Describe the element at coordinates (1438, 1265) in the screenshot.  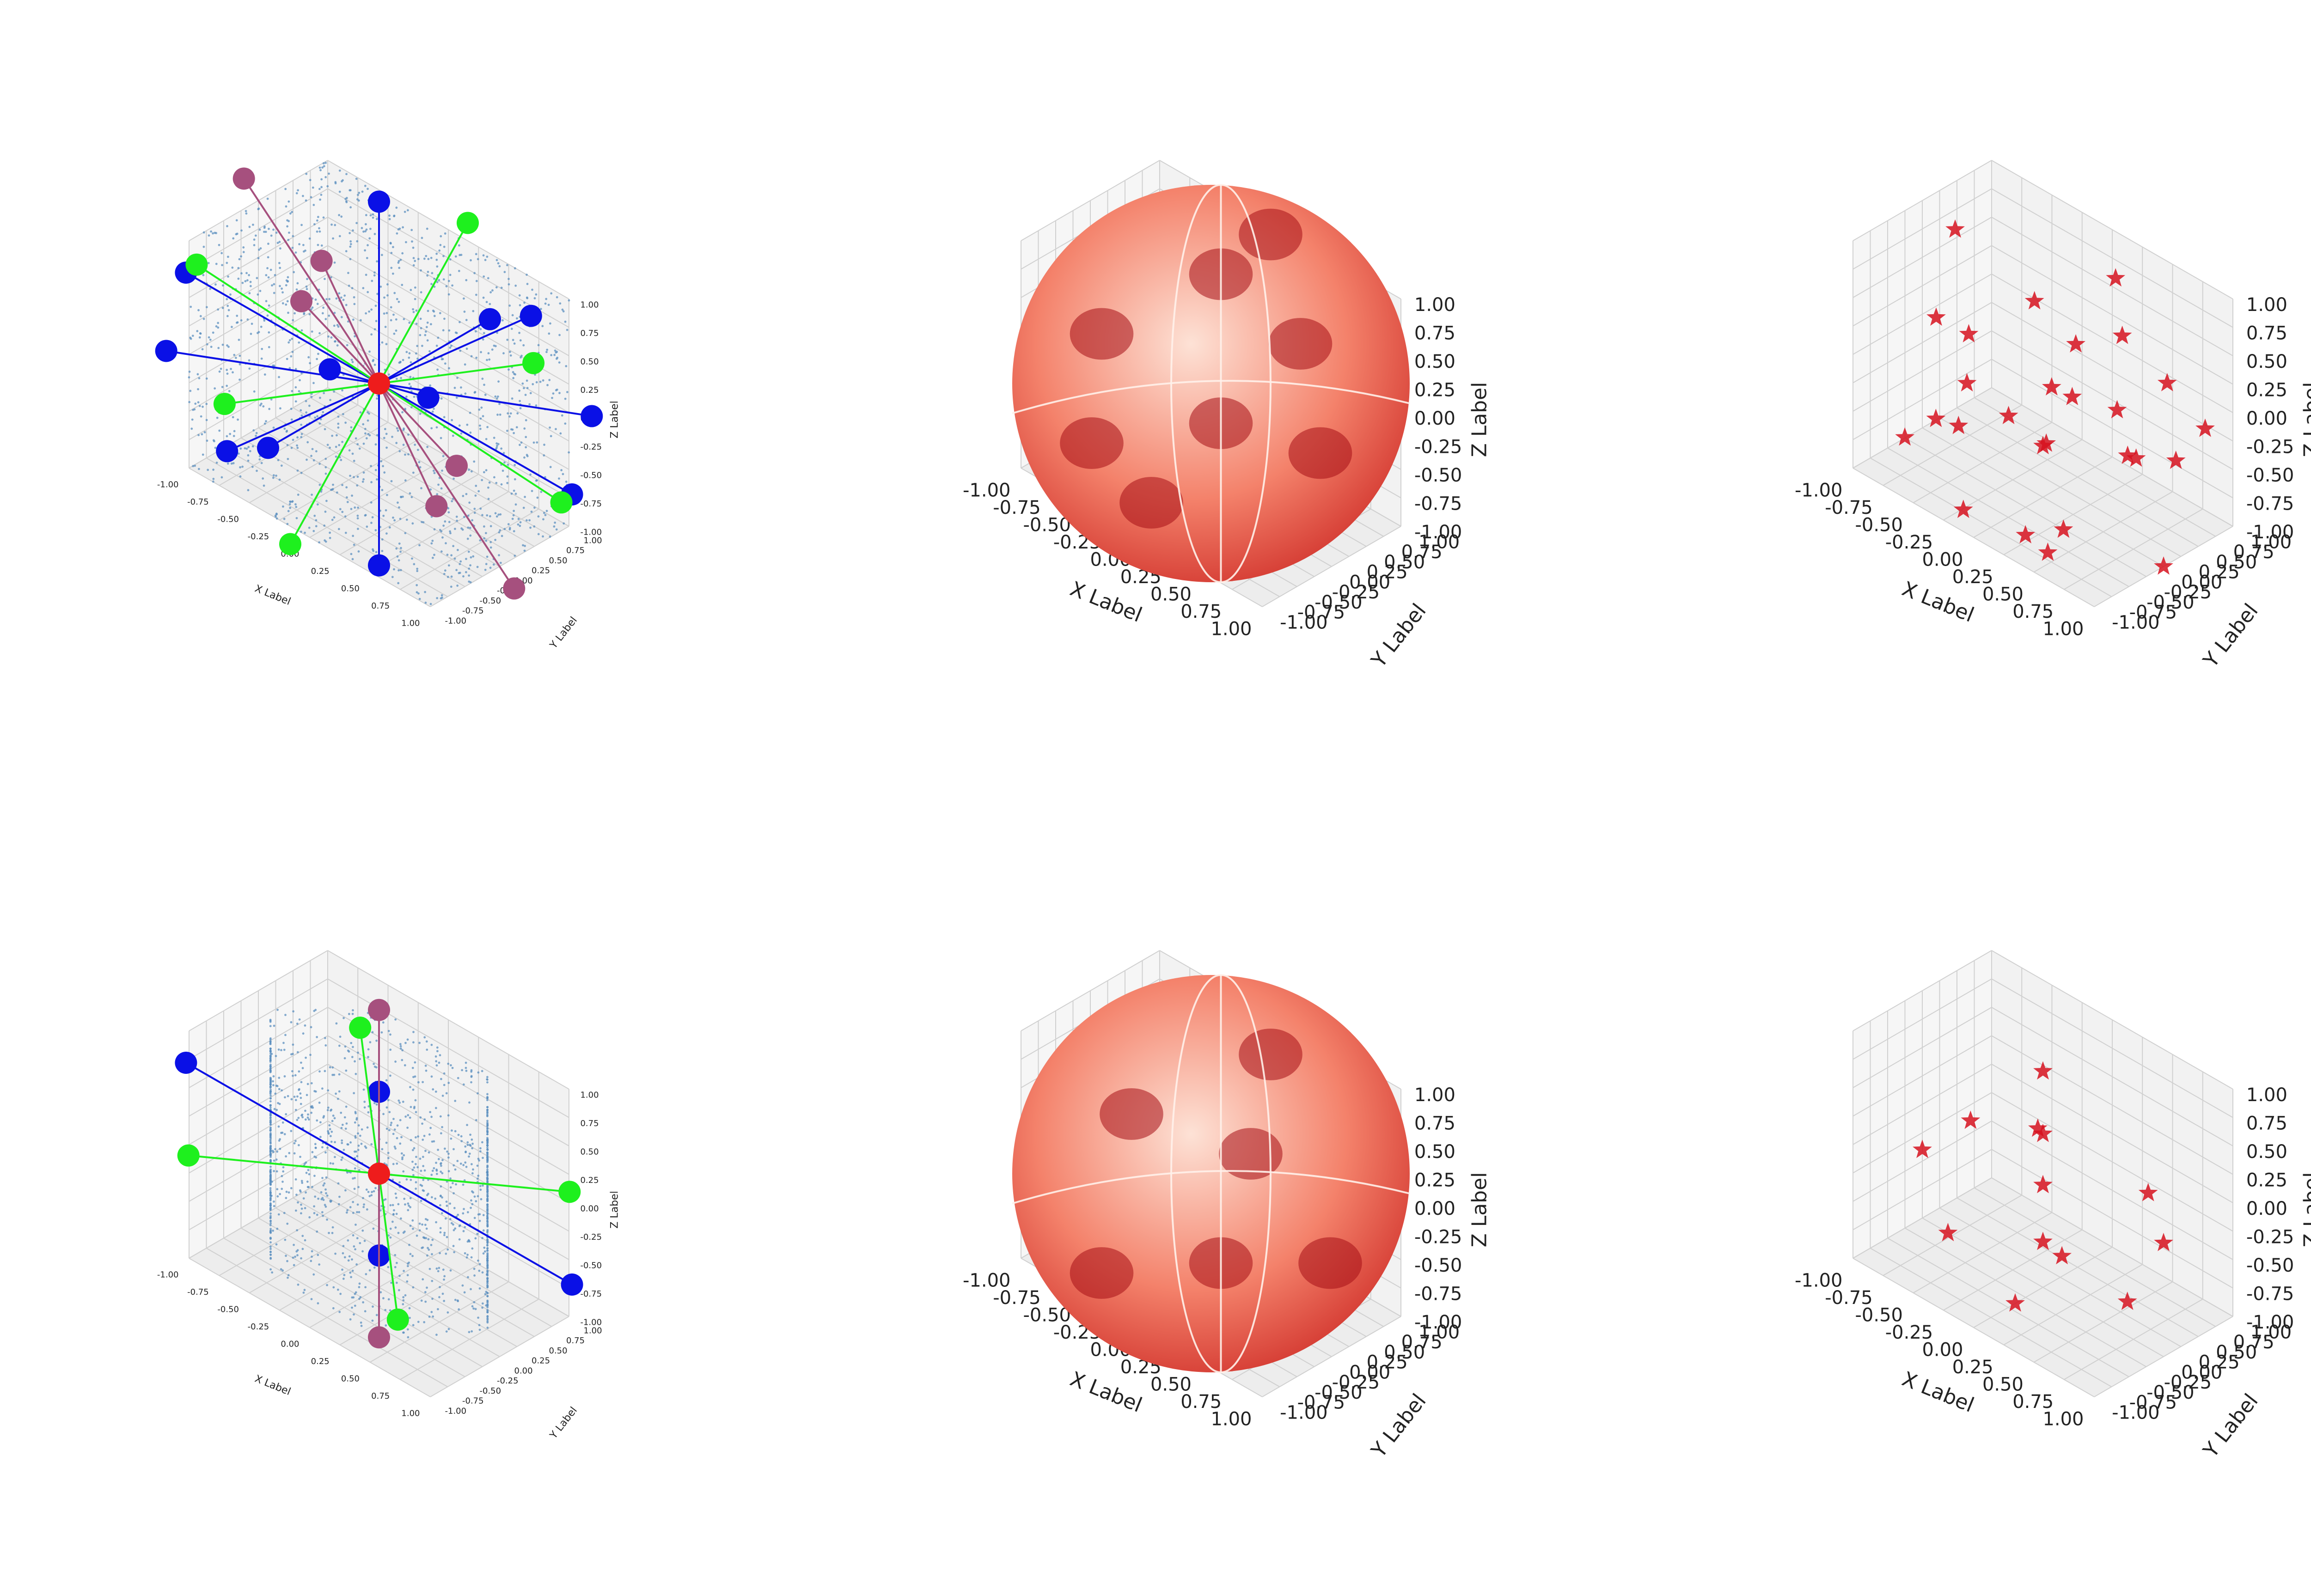
I see `z-tick-label: -0.50` at that location.